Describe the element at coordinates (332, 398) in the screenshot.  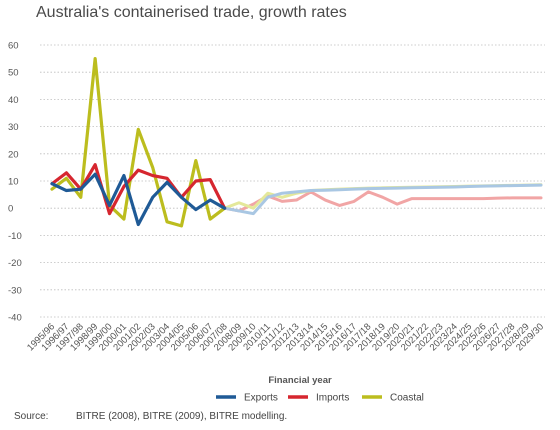
I see `legend-label-imports: Imports` at that location.